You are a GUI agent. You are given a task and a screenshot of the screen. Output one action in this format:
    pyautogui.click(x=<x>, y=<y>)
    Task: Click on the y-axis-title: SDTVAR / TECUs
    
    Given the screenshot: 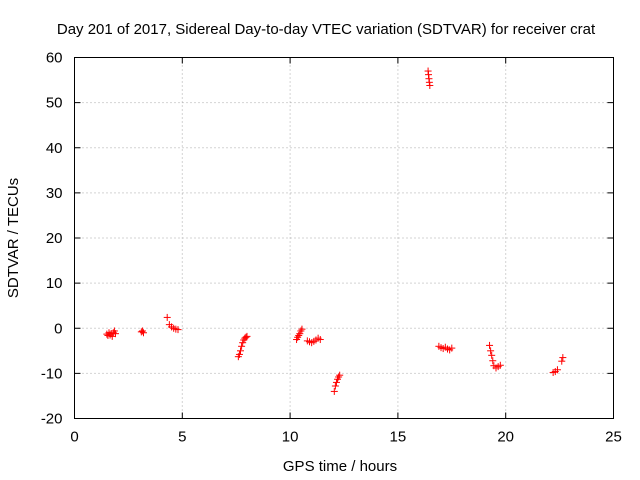 What is the action you would take?
    pyautogui.click(x=13, y=238)
    